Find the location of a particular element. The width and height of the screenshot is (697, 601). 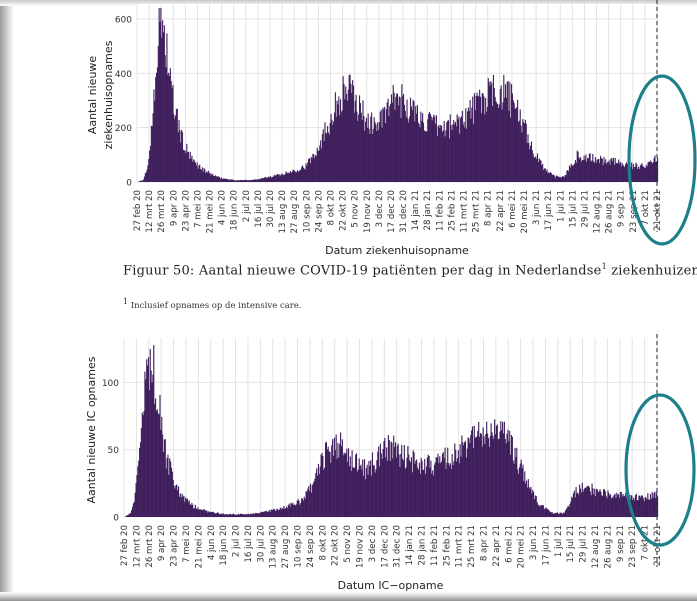

x-tick-label: 4 jun 20 is located at coordinates (212, 542).